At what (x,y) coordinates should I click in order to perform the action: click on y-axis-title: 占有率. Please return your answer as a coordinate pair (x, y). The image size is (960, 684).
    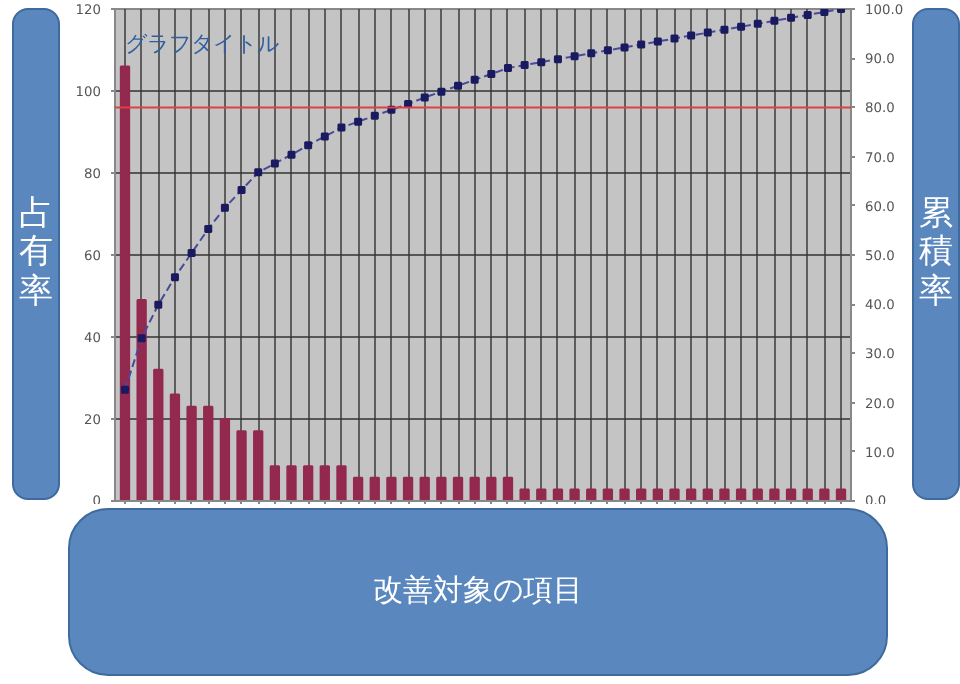
    Looking at the image, I should click on (36, 253).